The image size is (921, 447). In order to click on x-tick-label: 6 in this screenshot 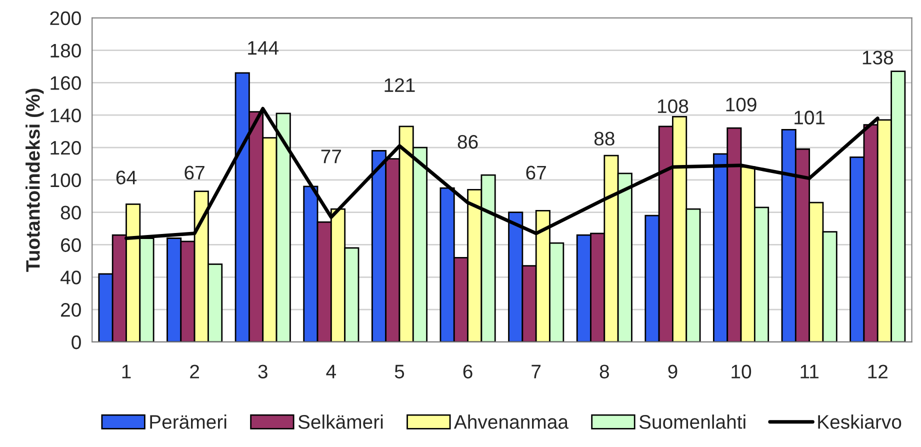, I will do `click(467, 371)`.